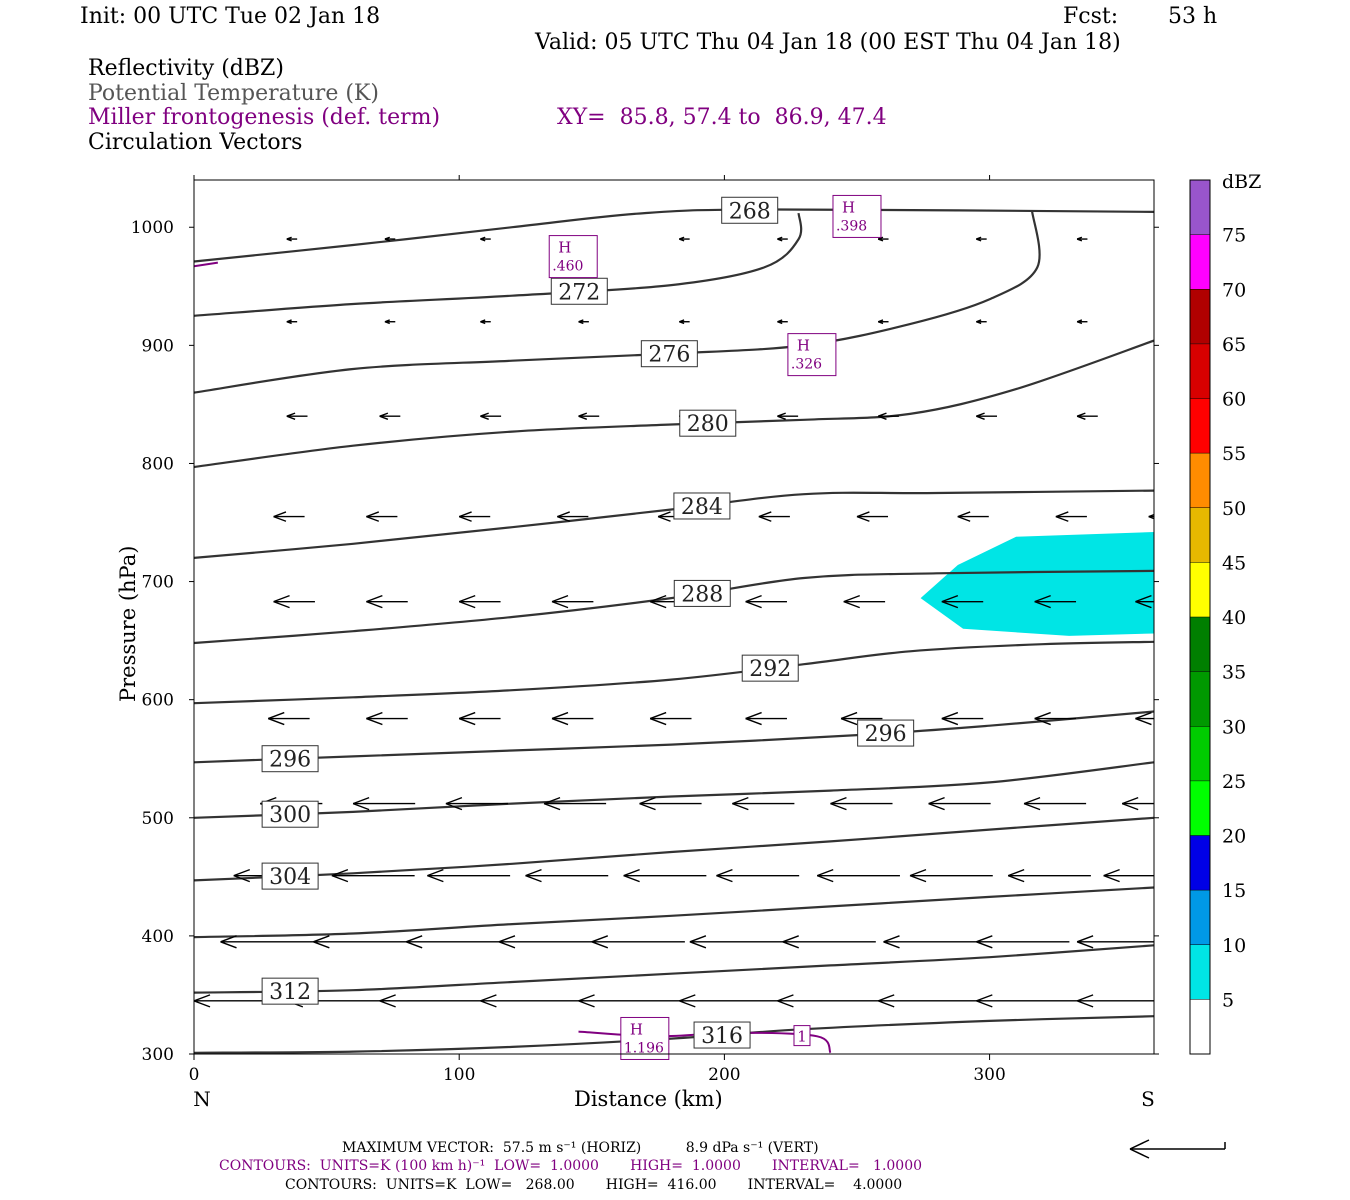 This screenshot has width=1350, height=1200. What do you see at coordinates (233, 93) in the screenshot?
I see `legend-potential-temperature: Potential Temperature (K)` at bounding box center [233, 93].